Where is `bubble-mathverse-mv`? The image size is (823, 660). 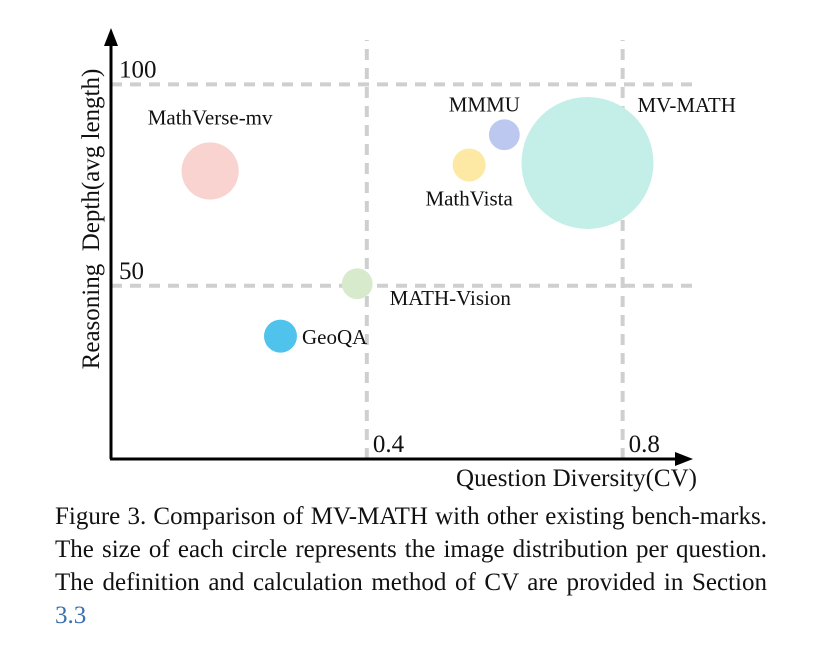
bubble-mathverse-mv is located at coordinates (210, 171).